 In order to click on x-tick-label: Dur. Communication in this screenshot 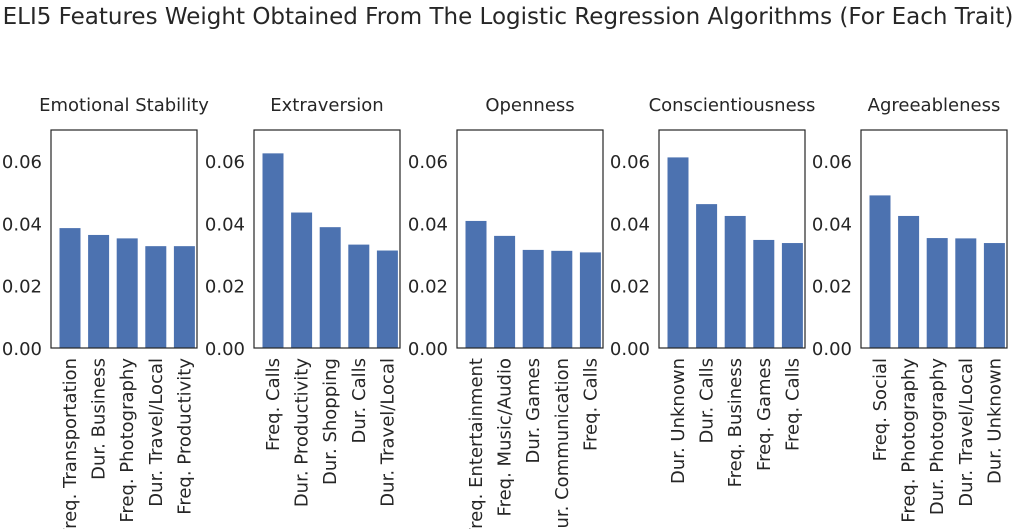, I will do `click(562, 443)`.